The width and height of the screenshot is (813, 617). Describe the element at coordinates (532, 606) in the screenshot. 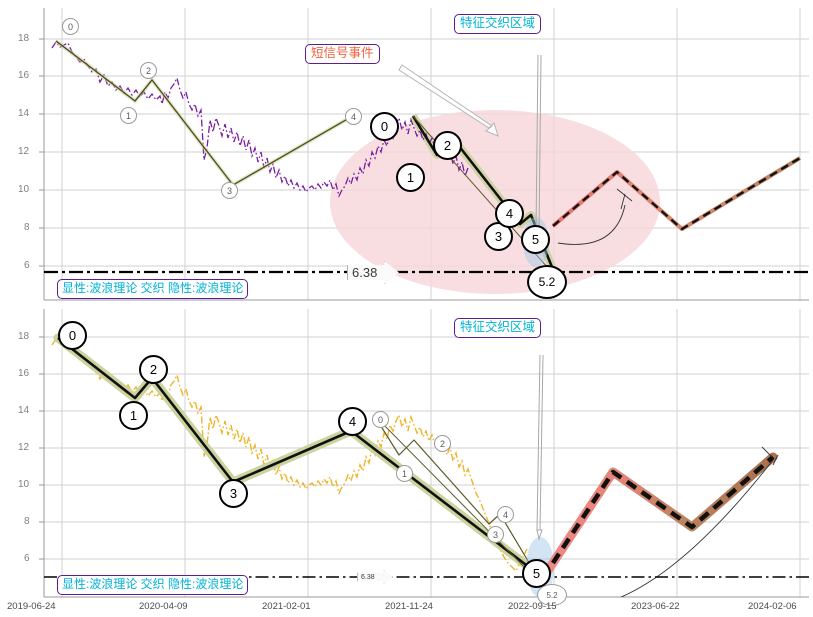

I see `xtick-4: 2022-09-15` at that location.